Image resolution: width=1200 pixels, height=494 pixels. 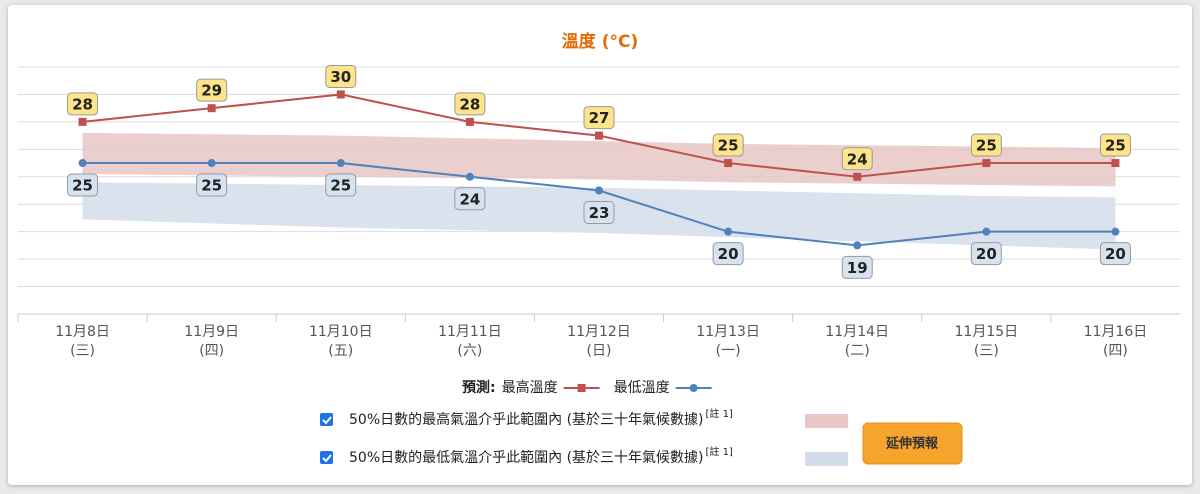 What do you see at coordinates (469, 351) in the screenshot?
I see `x-tick-sublabel: (六)` at bounding box center [469, 351].